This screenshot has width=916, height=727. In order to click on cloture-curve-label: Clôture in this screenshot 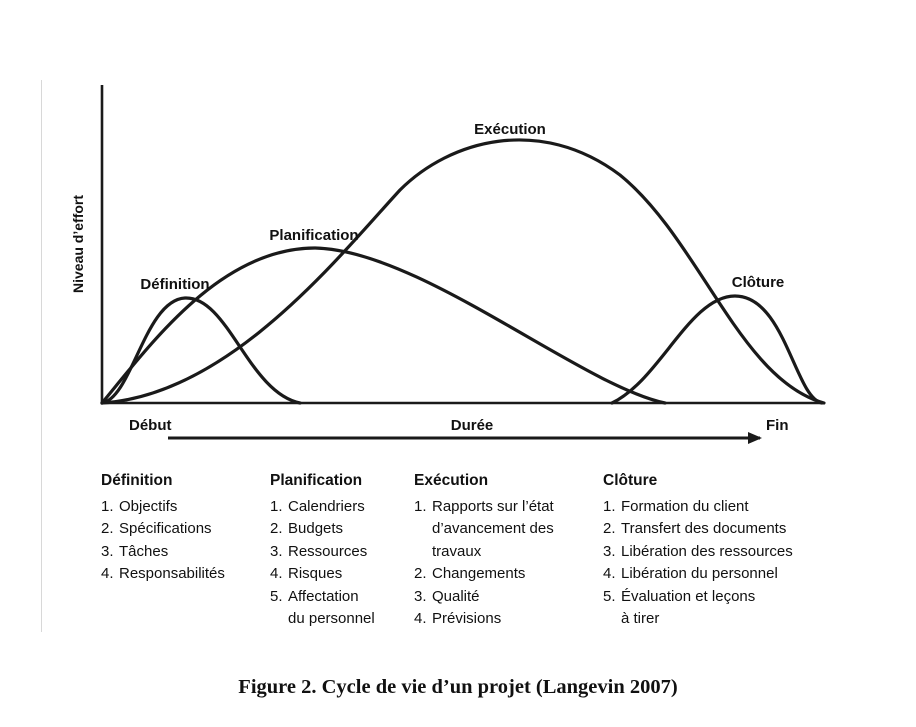, I will do `click(758, 282)`.